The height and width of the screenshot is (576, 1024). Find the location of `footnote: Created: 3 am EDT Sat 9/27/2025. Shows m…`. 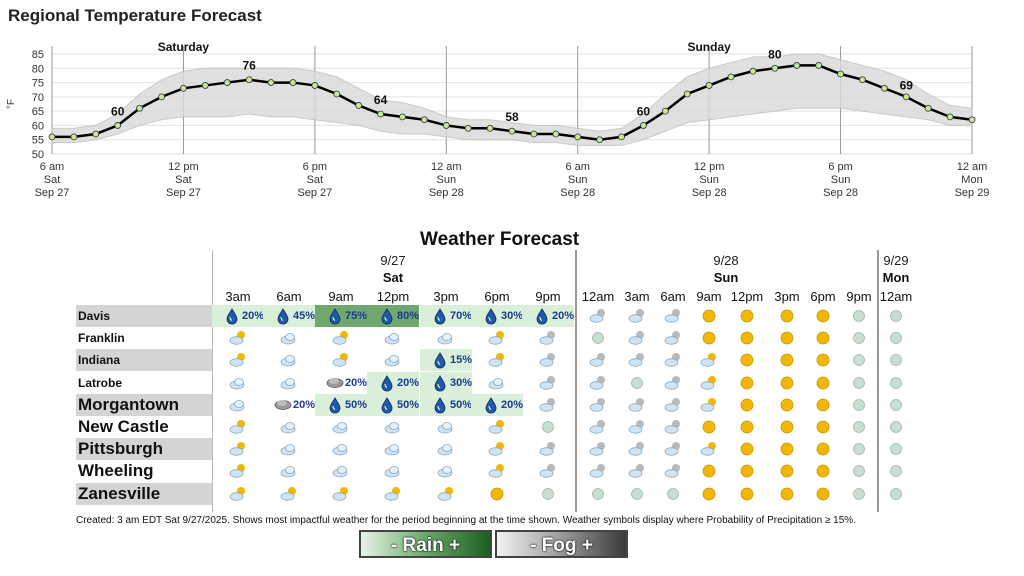

footnote: Created: 3 am EDT Sat 9/27/2025. Shows m… is located at coordinates (466, 520).